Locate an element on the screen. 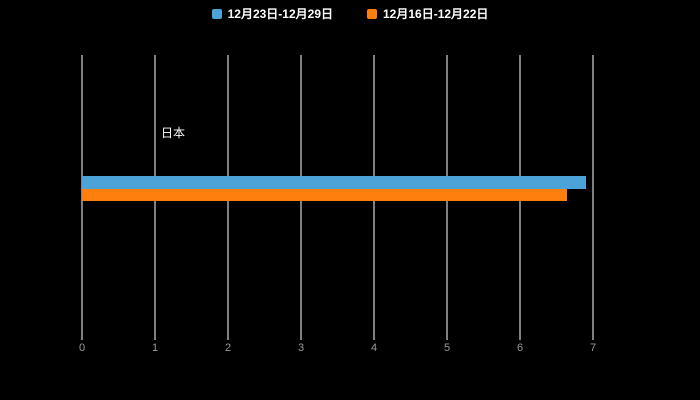  legend-label-week2: 12月23日-12月29日 is located at coordinates (280, 14).